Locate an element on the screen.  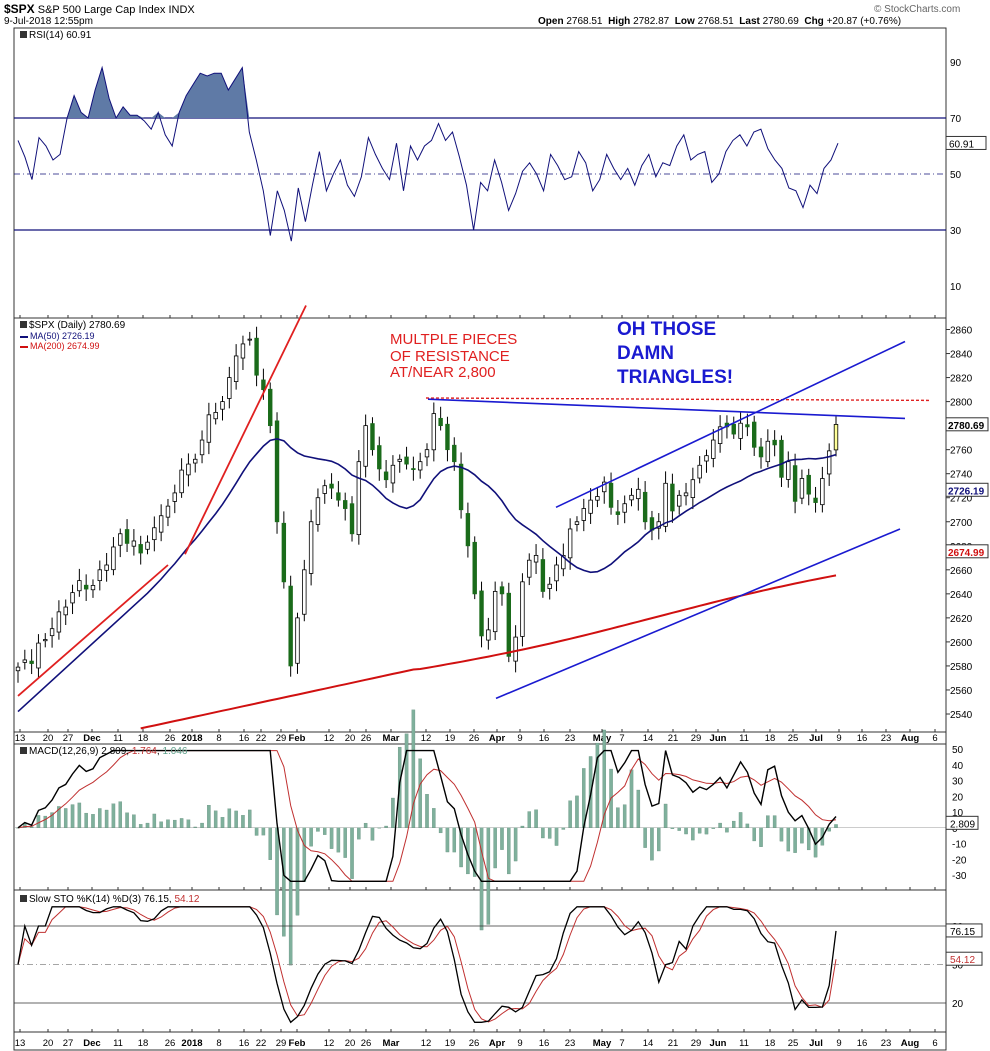
x-axis-label: 26 is located at coordinates (366, 738).